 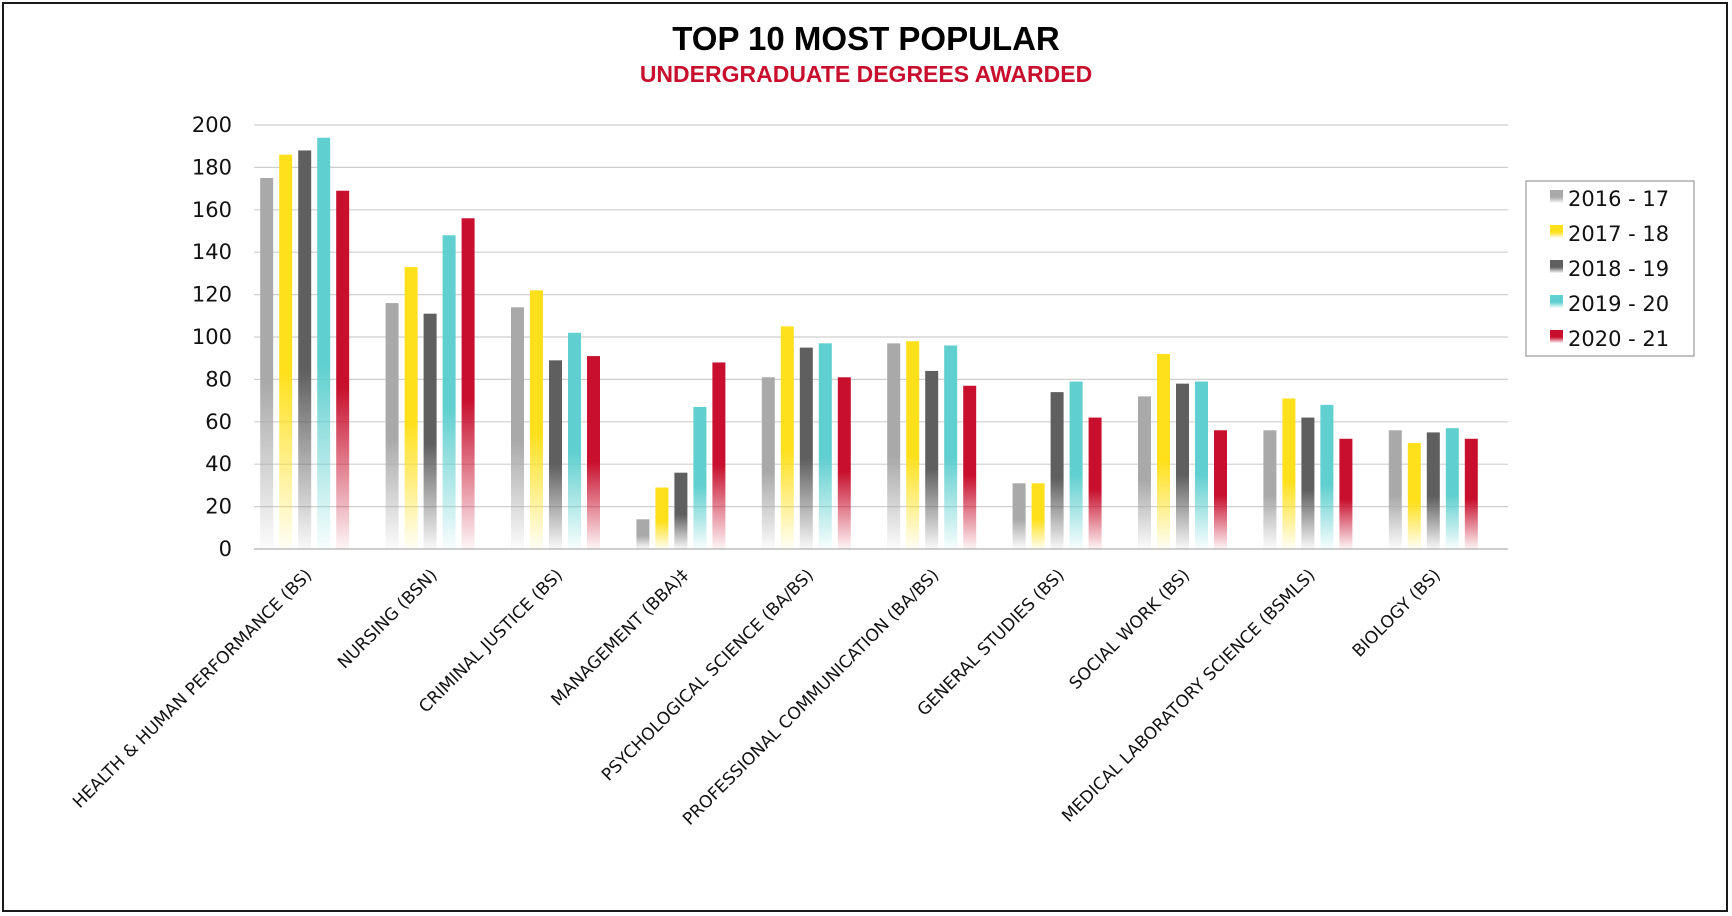 I want to click on category-label: HEALTH & HUMAN PERFORMANCE (BS), so click(x=192, y=688).